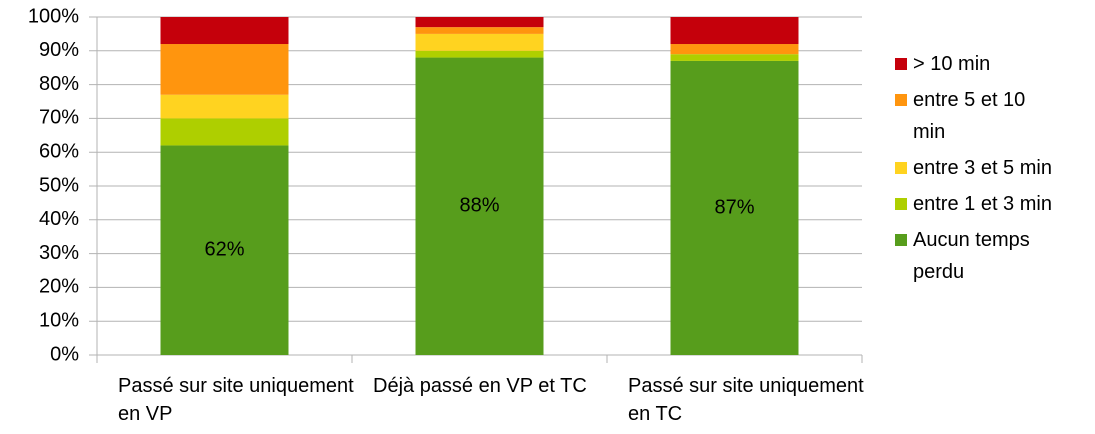 The height and width of the screenshot is (434, 1095). Describe the element at coordinates (952, 64) in the screenshot. I see `legend-label: > 10 min` at that location.